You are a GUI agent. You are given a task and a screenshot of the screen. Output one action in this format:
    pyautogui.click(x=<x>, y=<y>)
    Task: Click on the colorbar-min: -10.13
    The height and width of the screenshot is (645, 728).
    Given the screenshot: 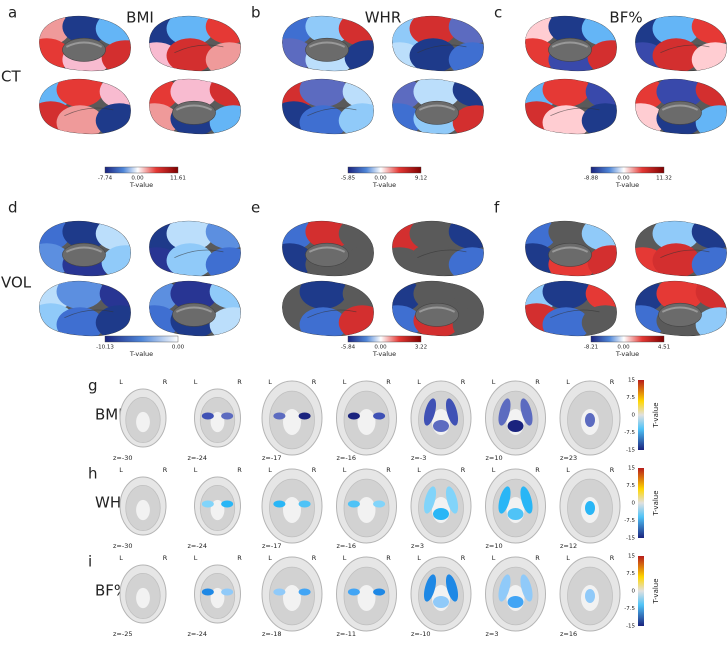 What is the action you would take?
    pyautogui.click(x=105, y=348)
    